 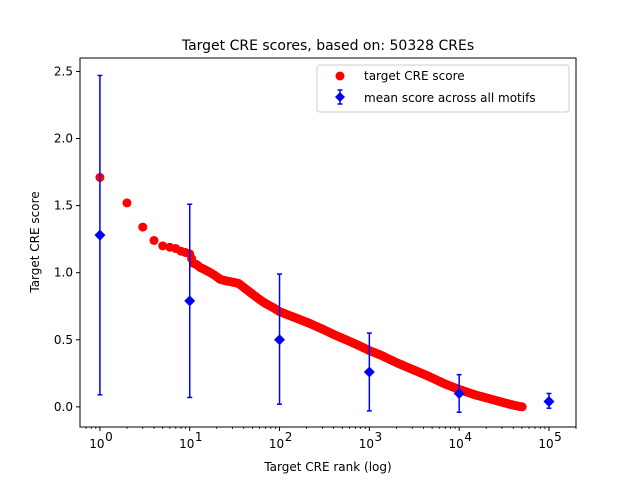 I want to click on x-tick-exponent: 4, so click(x=468, y=437).